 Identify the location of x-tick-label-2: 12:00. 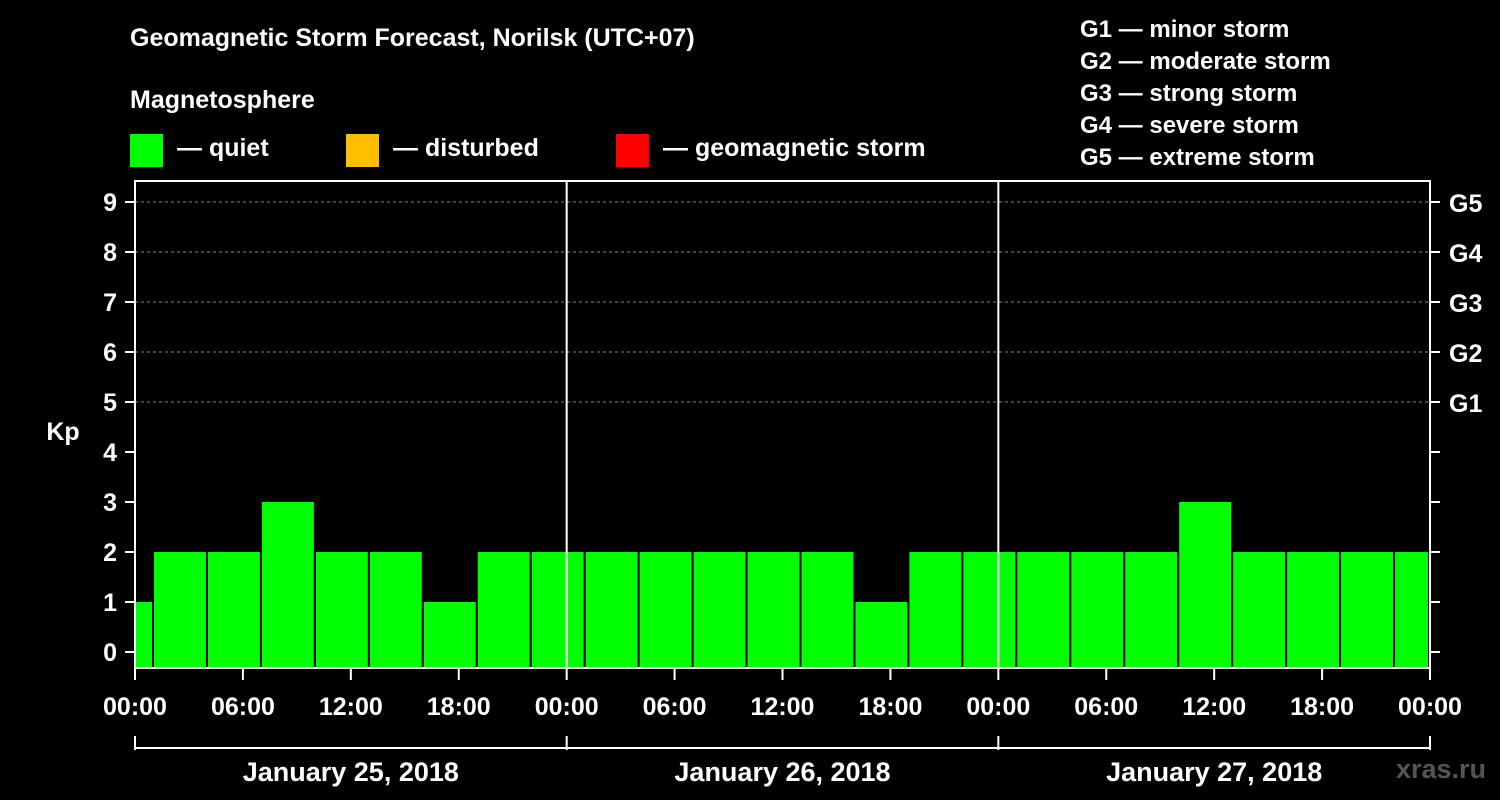
(351, 707).